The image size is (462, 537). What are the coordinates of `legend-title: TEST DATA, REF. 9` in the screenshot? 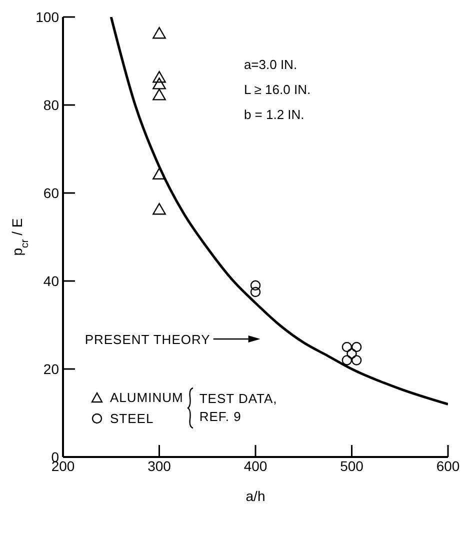 It's located at (238, 408).